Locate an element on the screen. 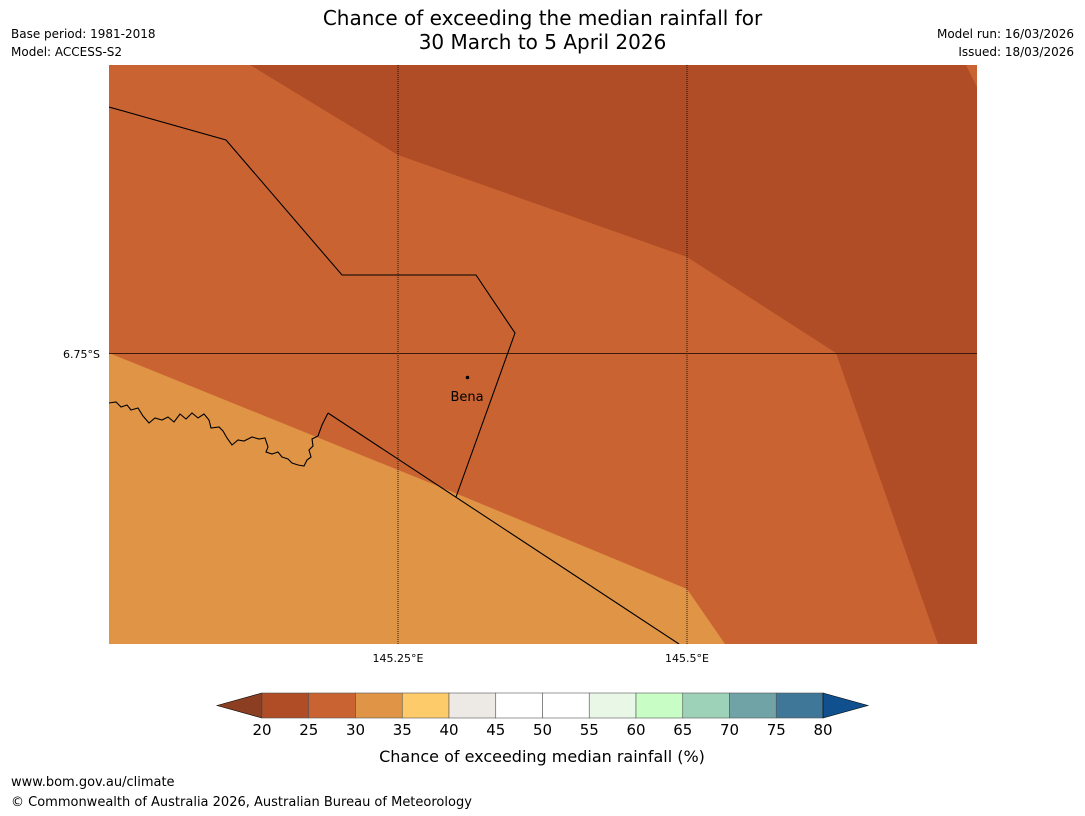 Image resolution: width=1085 pixels, height=816 pixels. meta-left: Base period: 1981-2018 Model: ACCESS-S2 is located at coordinates (83, 43).